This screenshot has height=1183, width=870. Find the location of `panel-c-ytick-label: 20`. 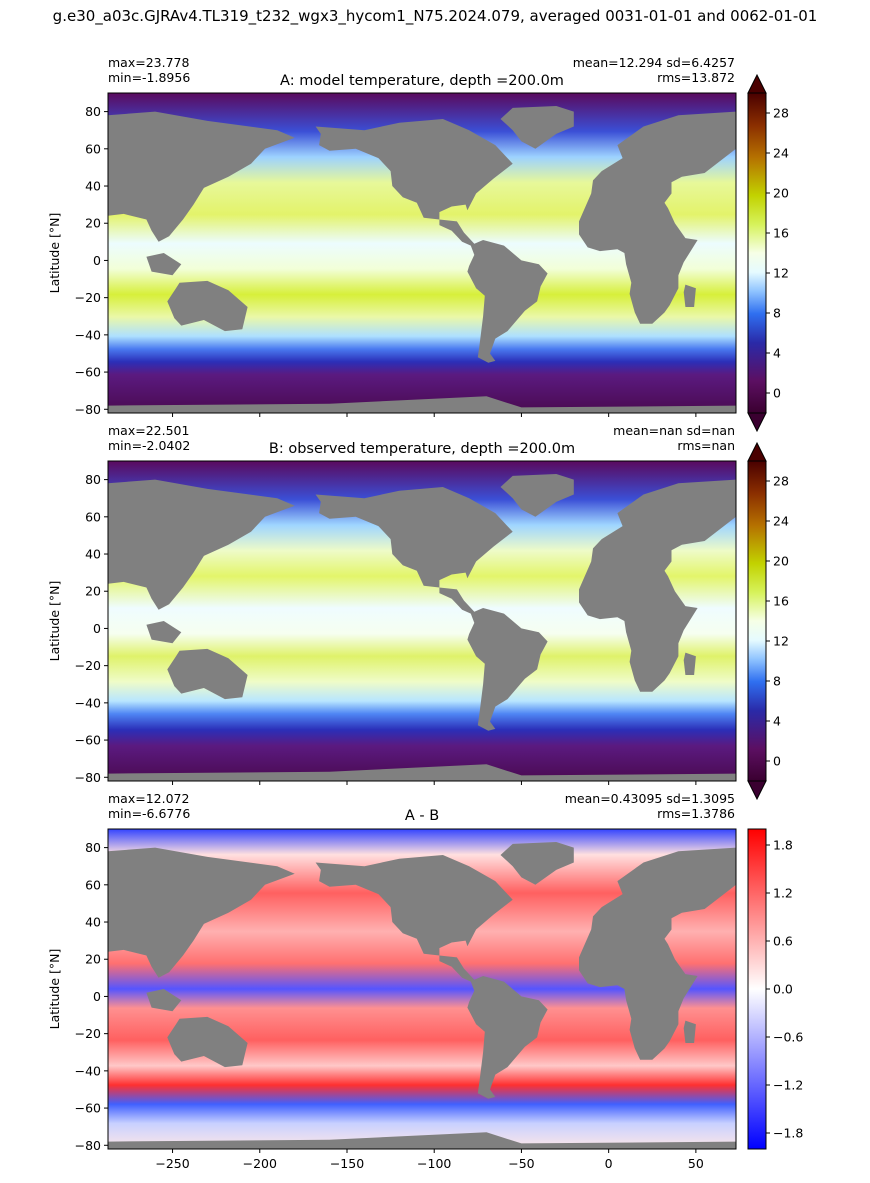

panel-c-ytick-label: 20 is located at coordinates (93, 959).